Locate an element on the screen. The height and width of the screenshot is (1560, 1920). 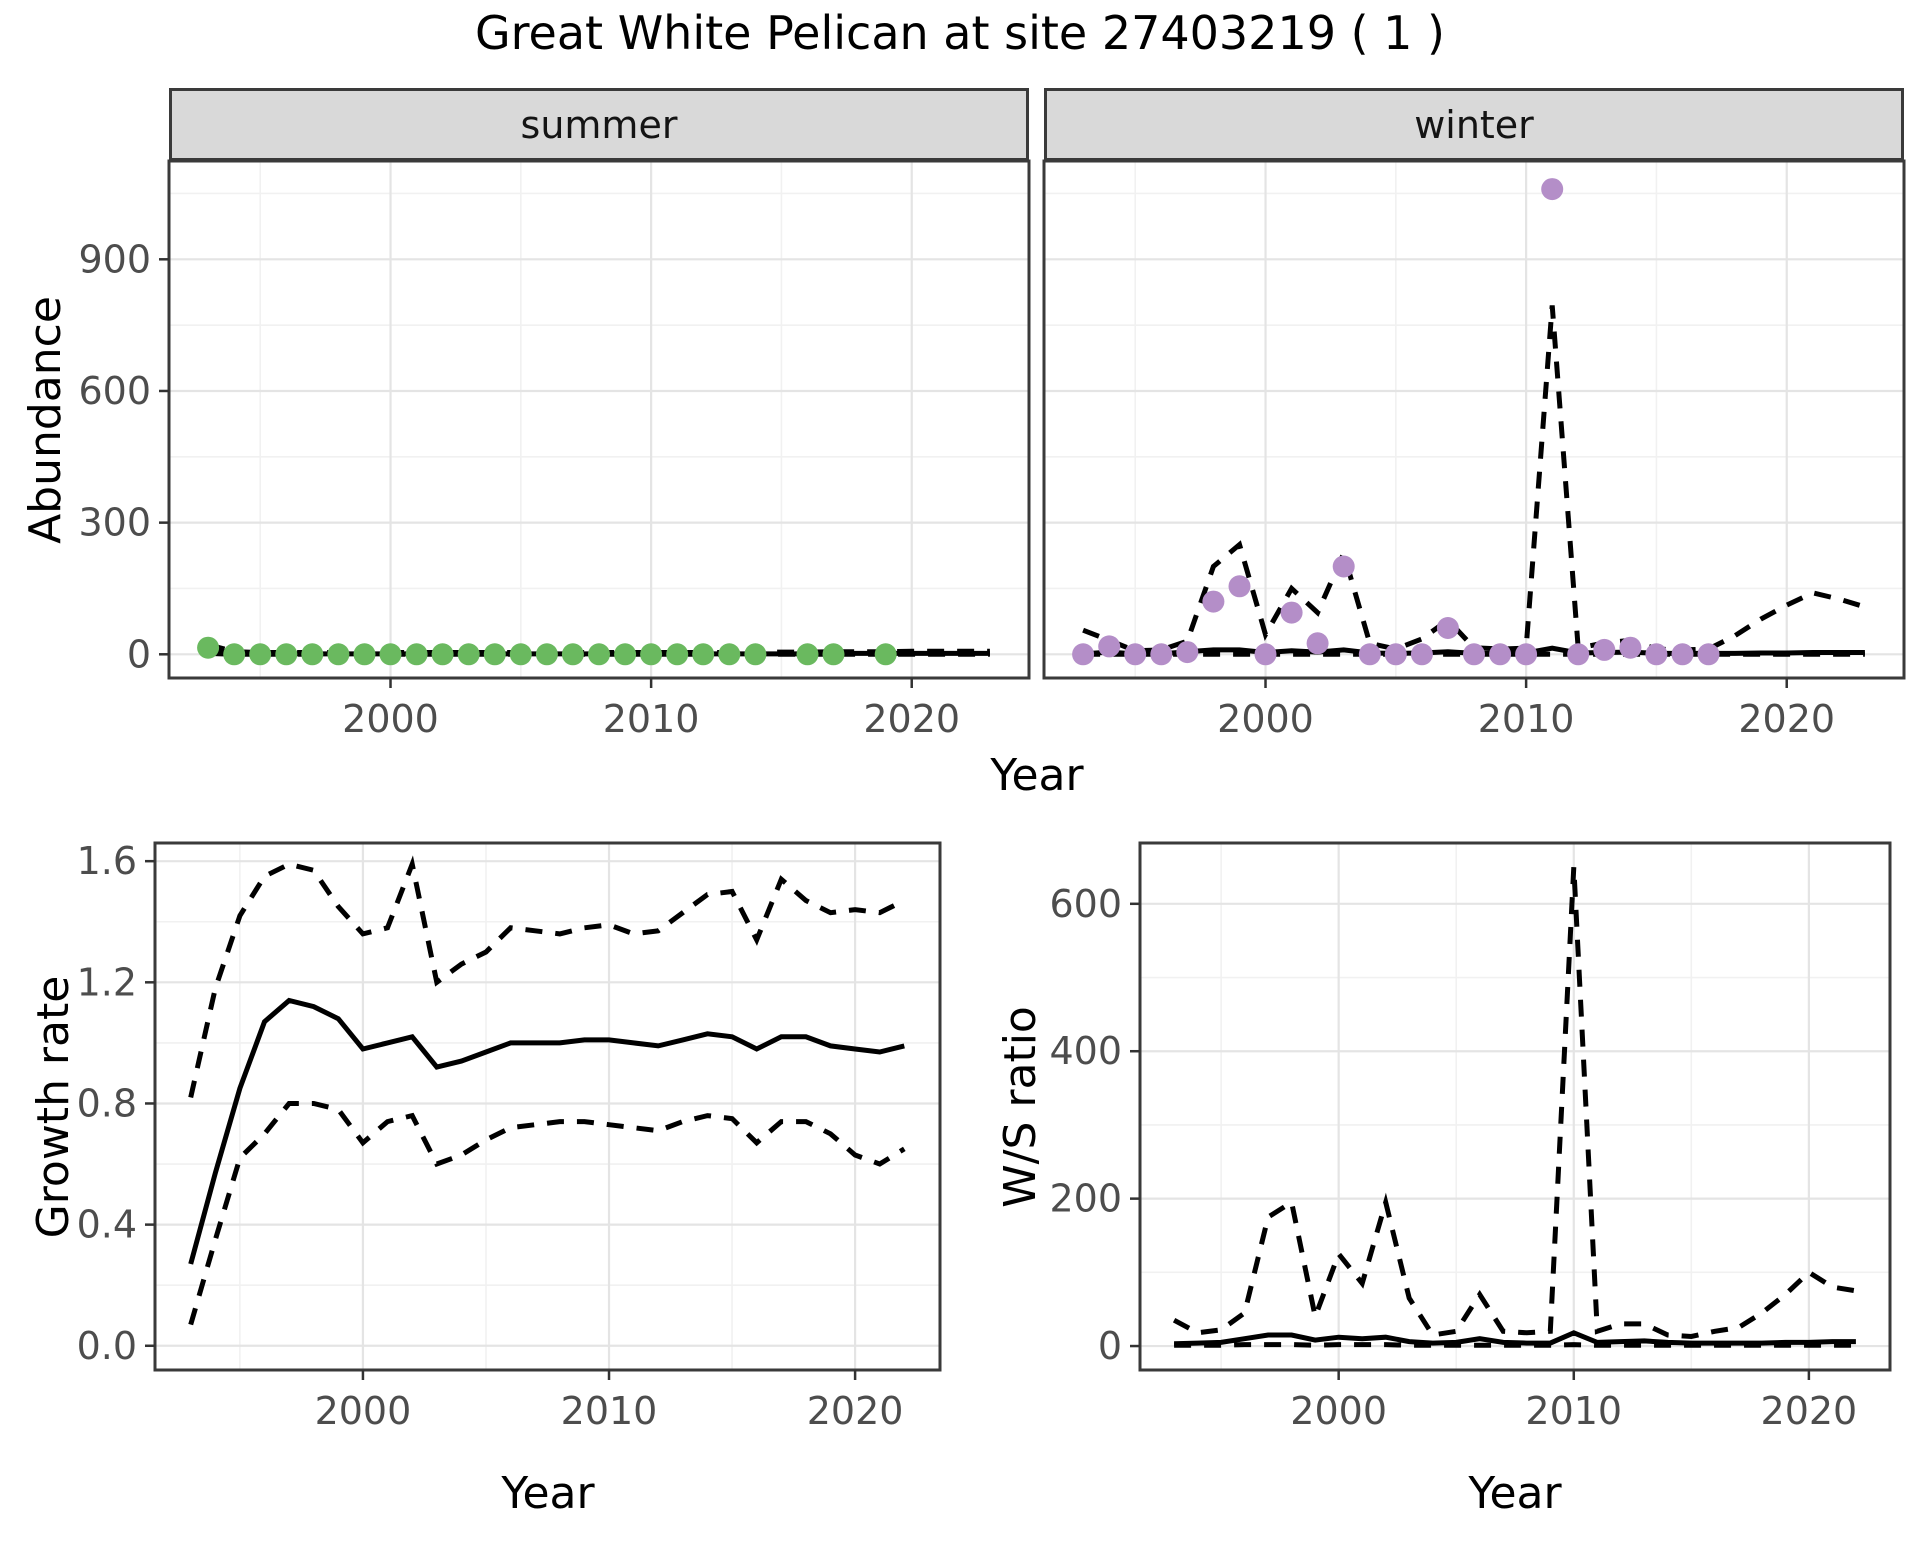
y-tick-label: 300 is located at coordinates (114, 523).